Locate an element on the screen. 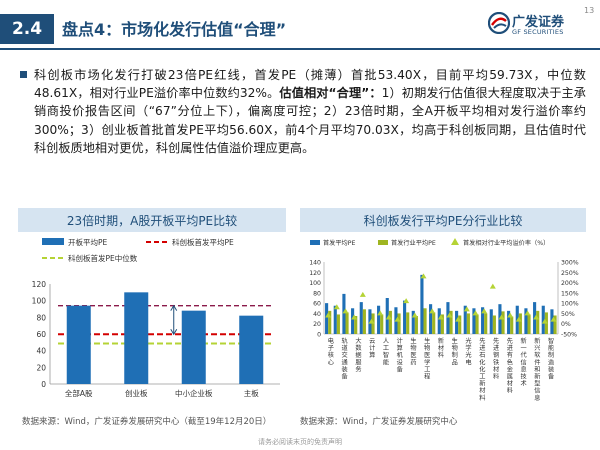 The width and height of the screenshot is (600, 450). y2-tick-label: 100% is located at coordinates (570, 304).